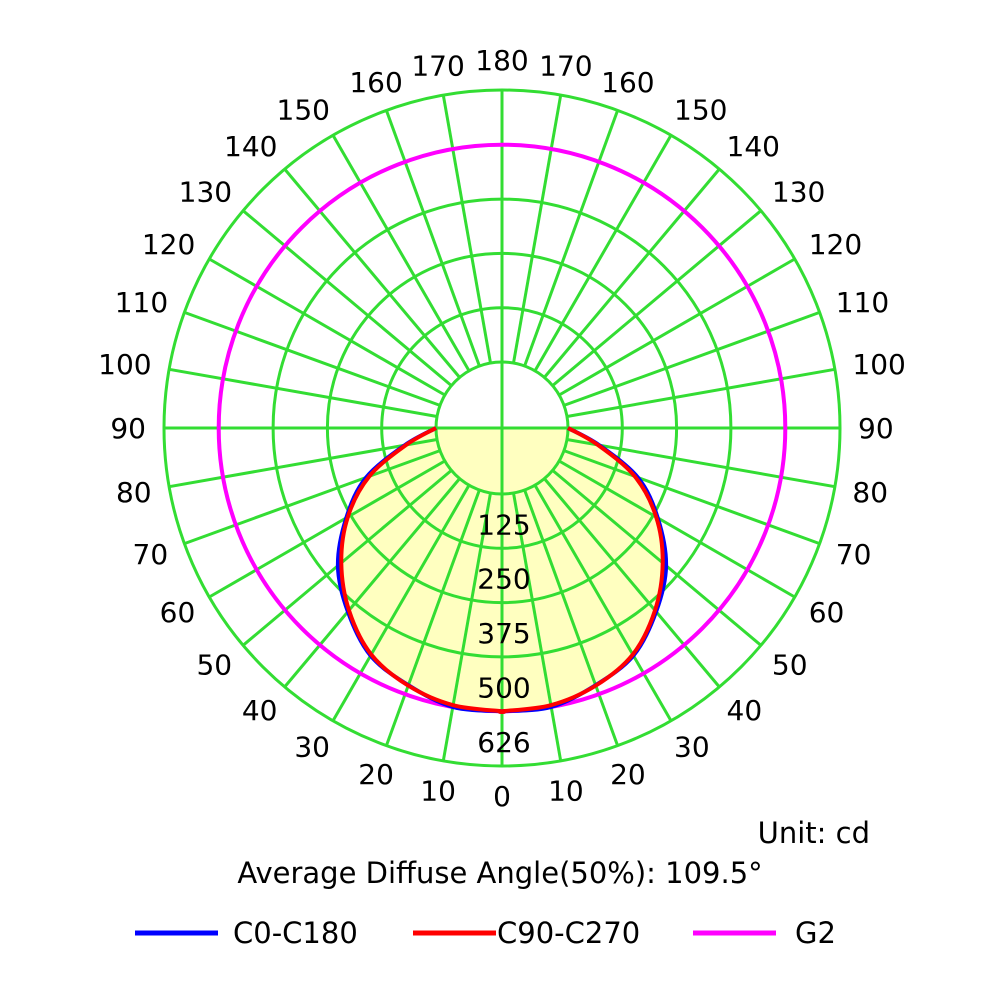 This screenshot has width=1000, height=1000. Describe the element at coordinates (303, 463) in the screenshot. I see `grid-spoke-80-left` at that location.